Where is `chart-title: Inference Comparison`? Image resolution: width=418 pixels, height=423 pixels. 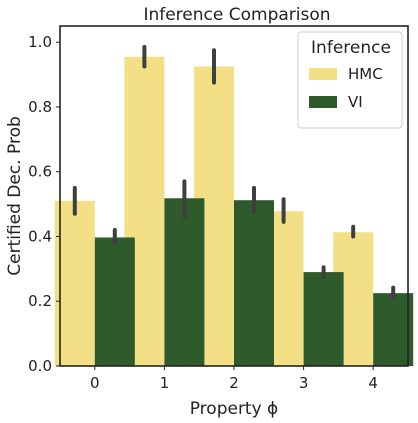 chart-title: Inference Comparison is located at coordinates (236, 15).